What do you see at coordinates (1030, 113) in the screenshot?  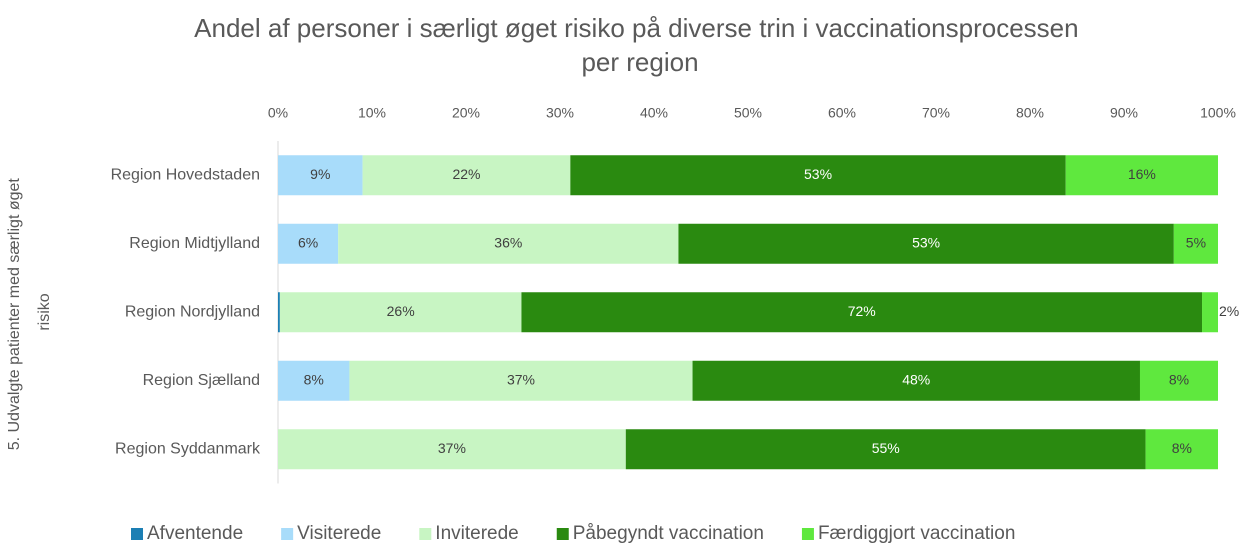 I see `x-tick-label: 80%` at bounding box center [1030, 113].